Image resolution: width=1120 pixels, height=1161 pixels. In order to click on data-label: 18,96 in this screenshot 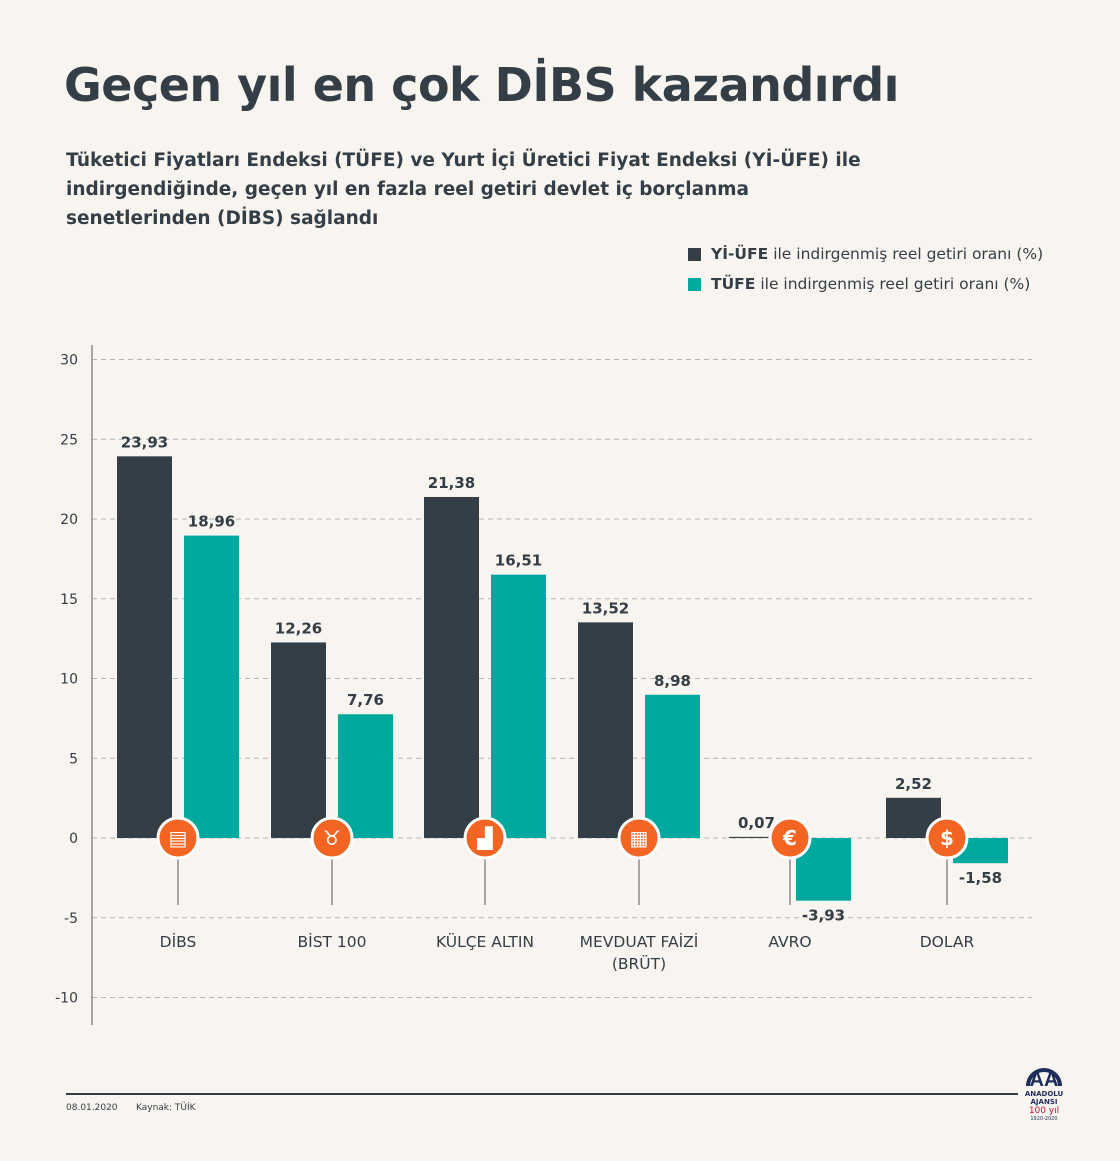, I will do `click(211, 522)`.